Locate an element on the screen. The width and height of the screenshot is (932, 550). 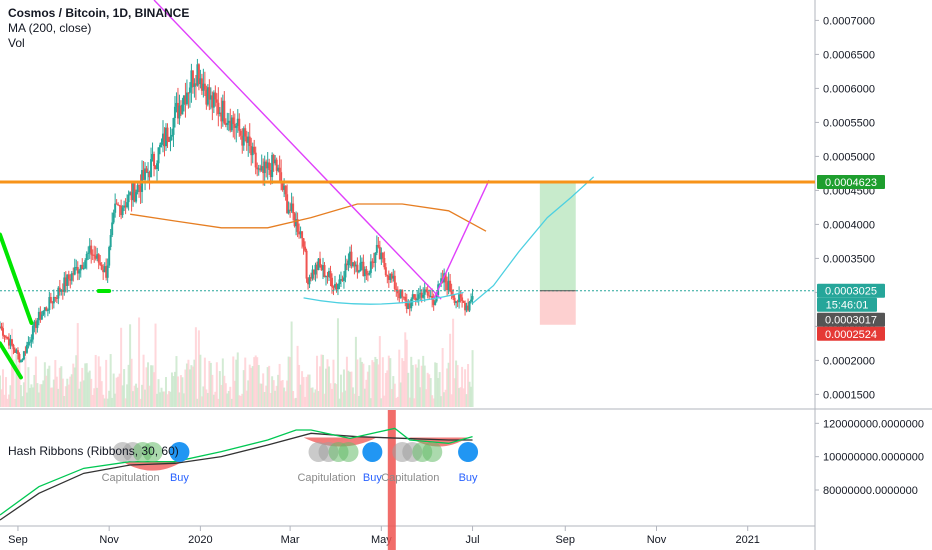
indicator-y-tick-label: 120000000.0000000 is located at coordinates (873, 424).